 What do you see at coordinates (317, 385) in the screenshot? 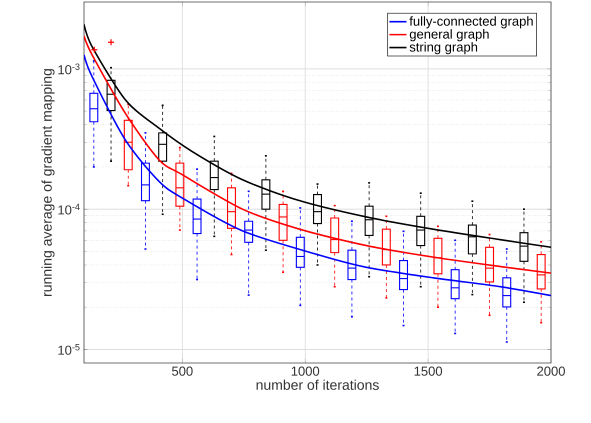
I see `x-axis-title: number of iterations` at bounding box center [317, 385].